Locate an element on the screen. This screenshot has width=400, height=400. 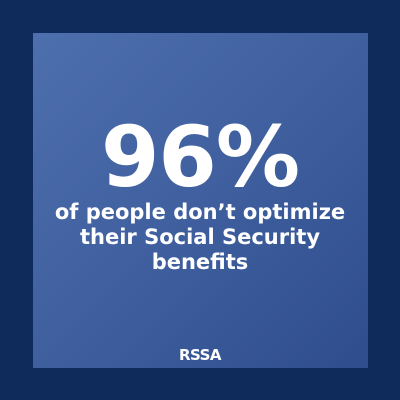
subtext-line: benefits is located at coordinates (200, 262).